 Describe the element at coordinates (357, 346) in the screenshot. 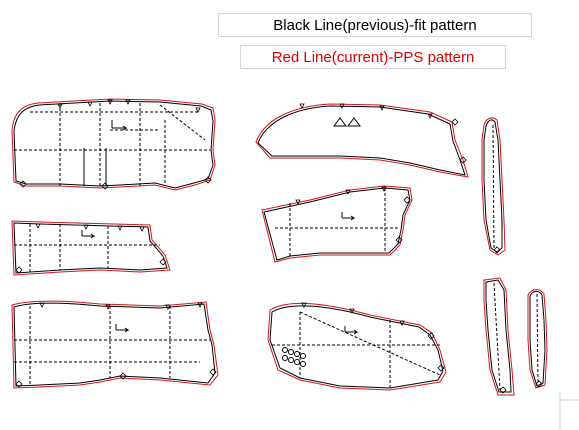

I see `pattern-piece-back-panel-lower` at that location.